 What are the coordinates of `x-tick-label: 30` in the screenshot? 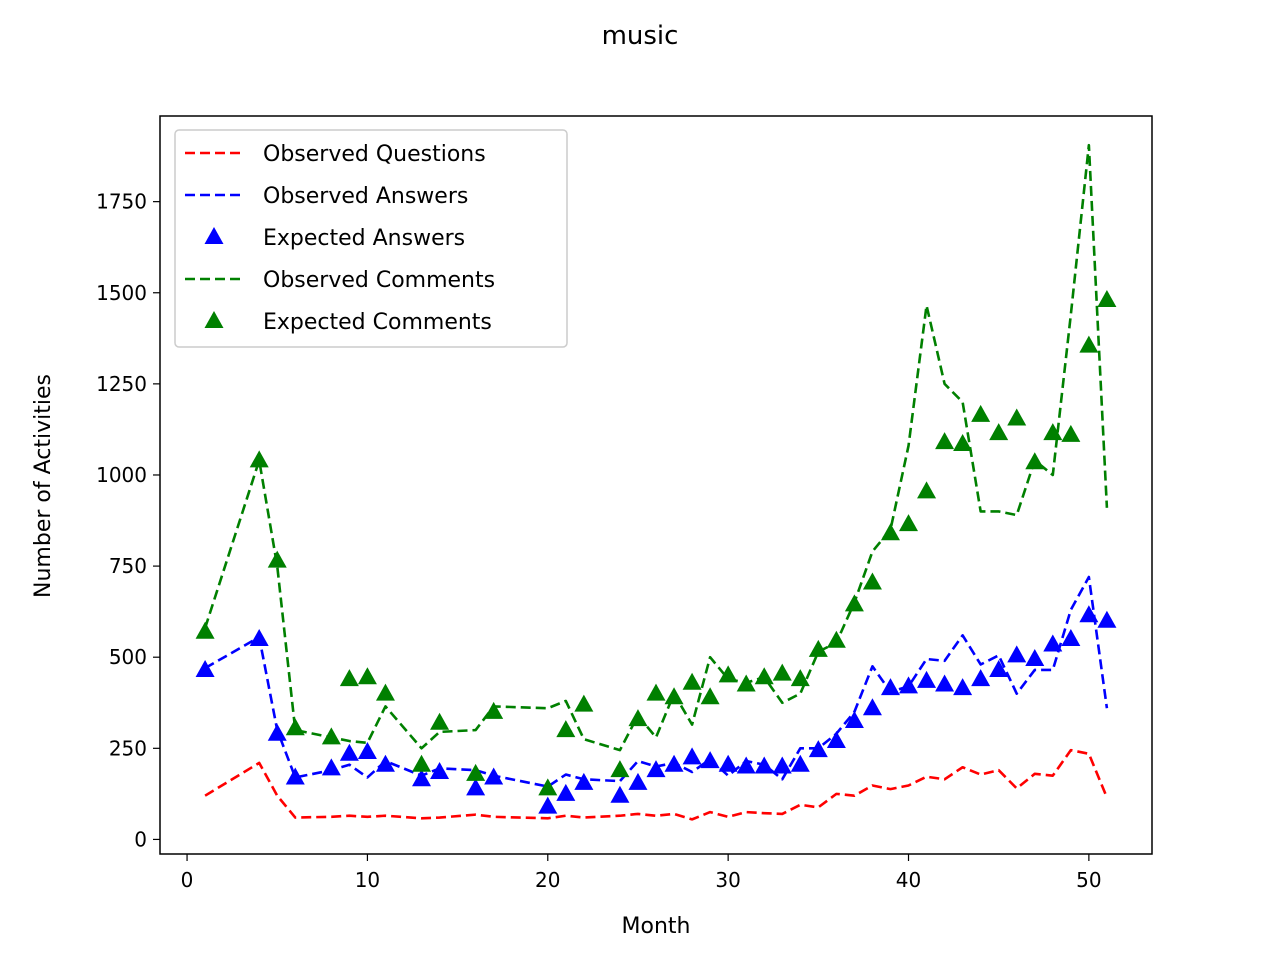 It's located at (727, 880).